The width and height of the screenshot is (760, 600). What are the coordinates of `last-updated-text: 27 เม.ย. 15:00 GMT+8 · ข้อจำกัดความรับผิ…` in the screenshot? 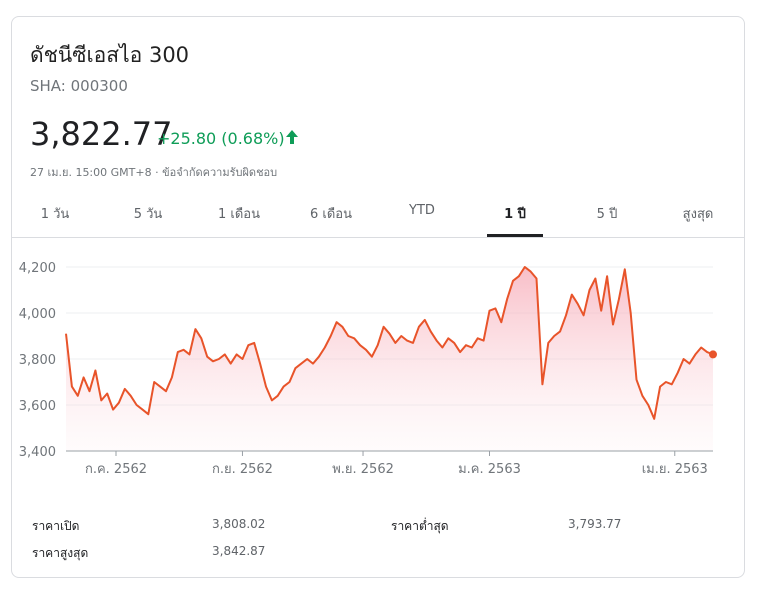 It's located at (154, 172).